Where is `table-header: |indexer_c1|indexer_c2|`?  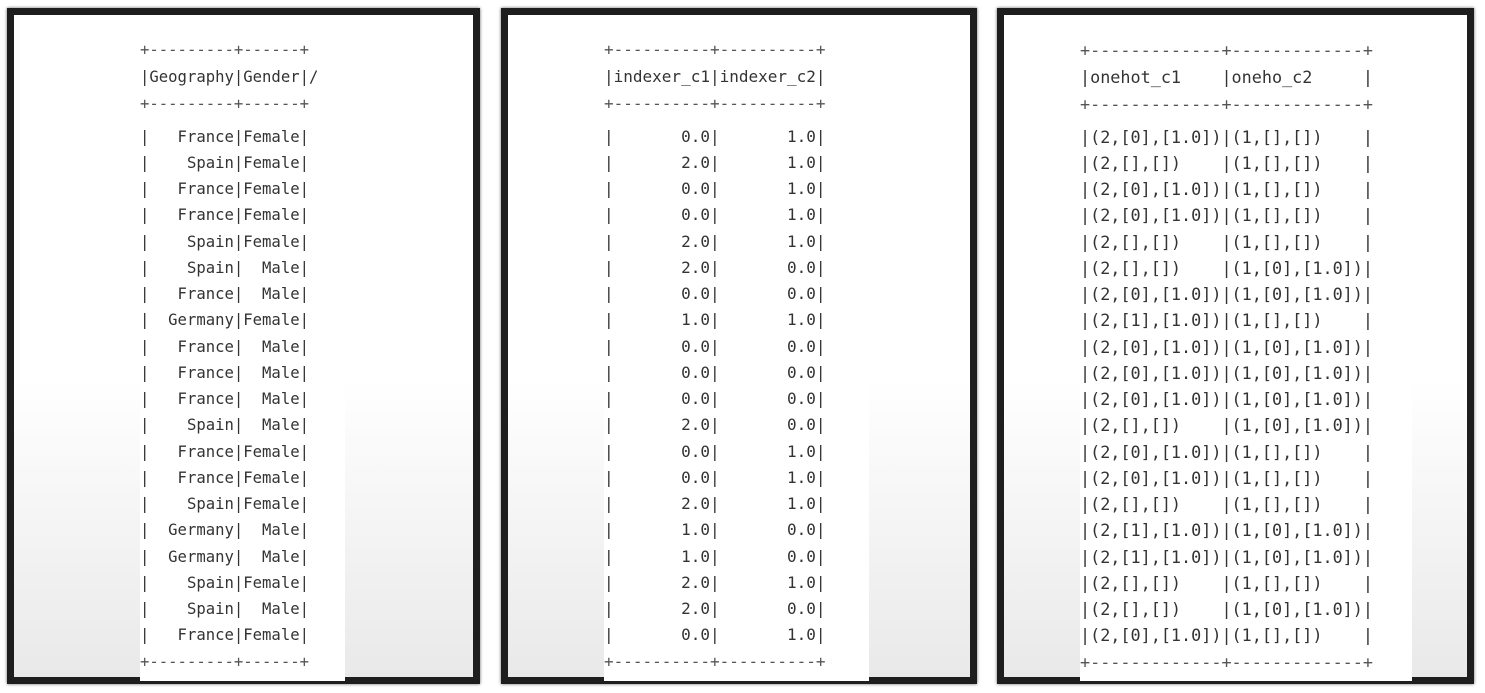 table-header: |indexer_c1|indexer_c2| is located at coordinates (715, 77).